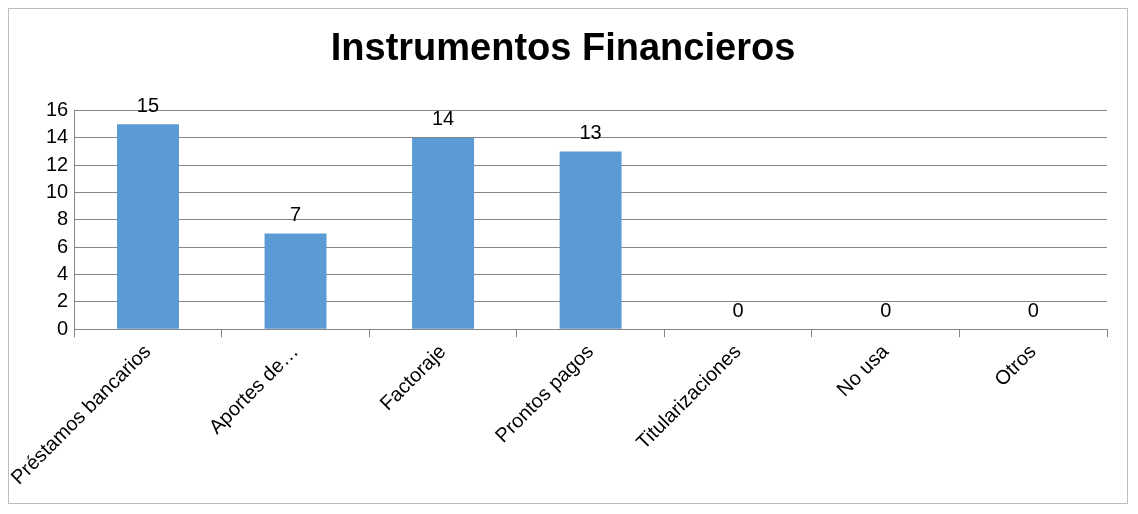 The image size is (1138, 514). What do you see at coordinates (57, 191) in the screenshot?
I see `y-tick-label: 10` at bounding box center [57, 191].